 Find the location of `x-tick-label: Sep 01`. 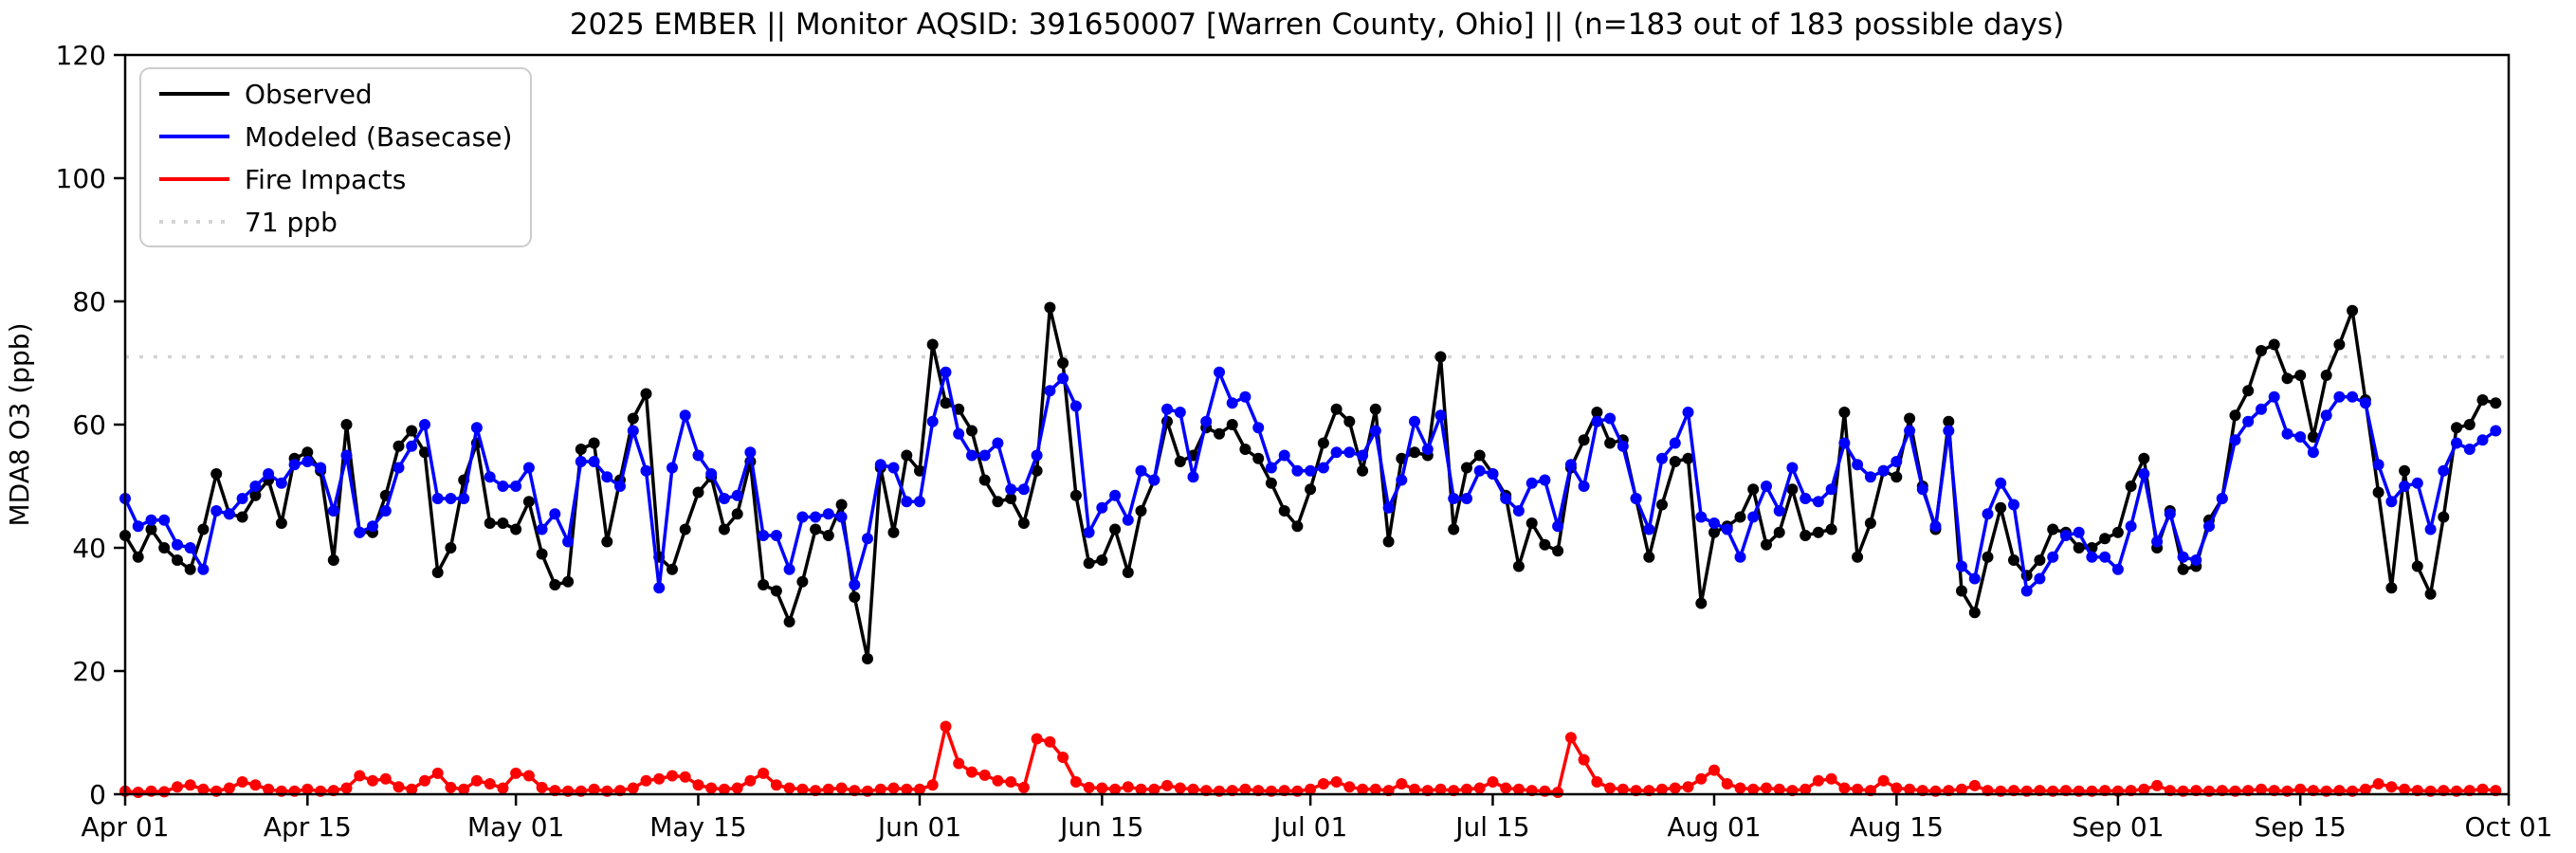

x-tick-label: Sep 01 is located at coordinates (2118, 827).